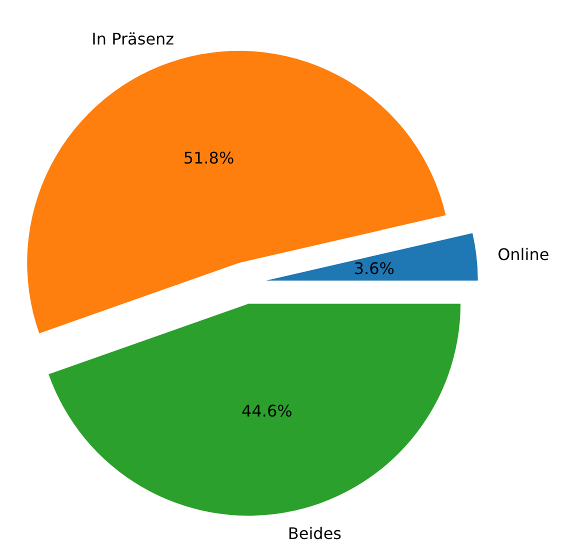 Image resolution: width=574 pixels, height=553 pixels. What do you see at coordinates (524, 254) in the screenshot?
I see `slice-label: Online` at bounding box center [524, 254].